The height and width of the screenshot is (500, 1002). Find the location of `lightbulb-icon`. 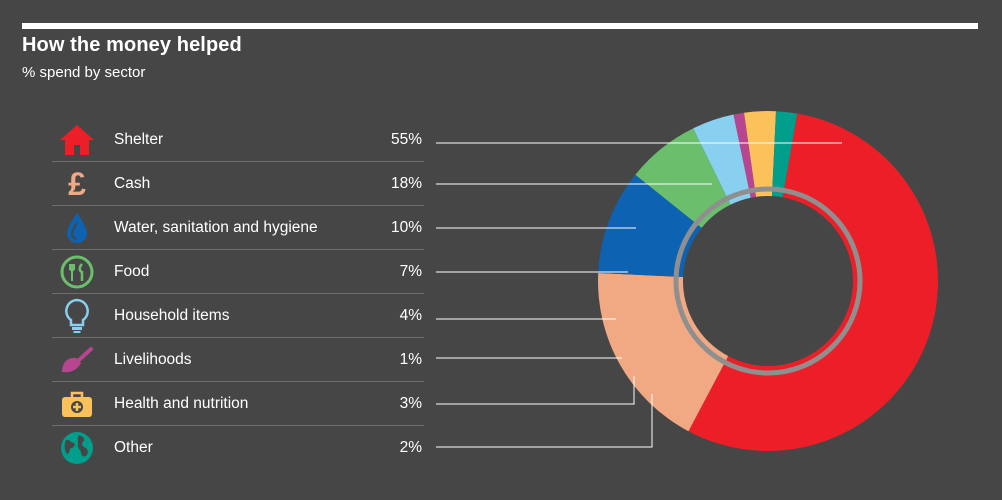

lightbulb-icon is located at coordinates (77, 316).